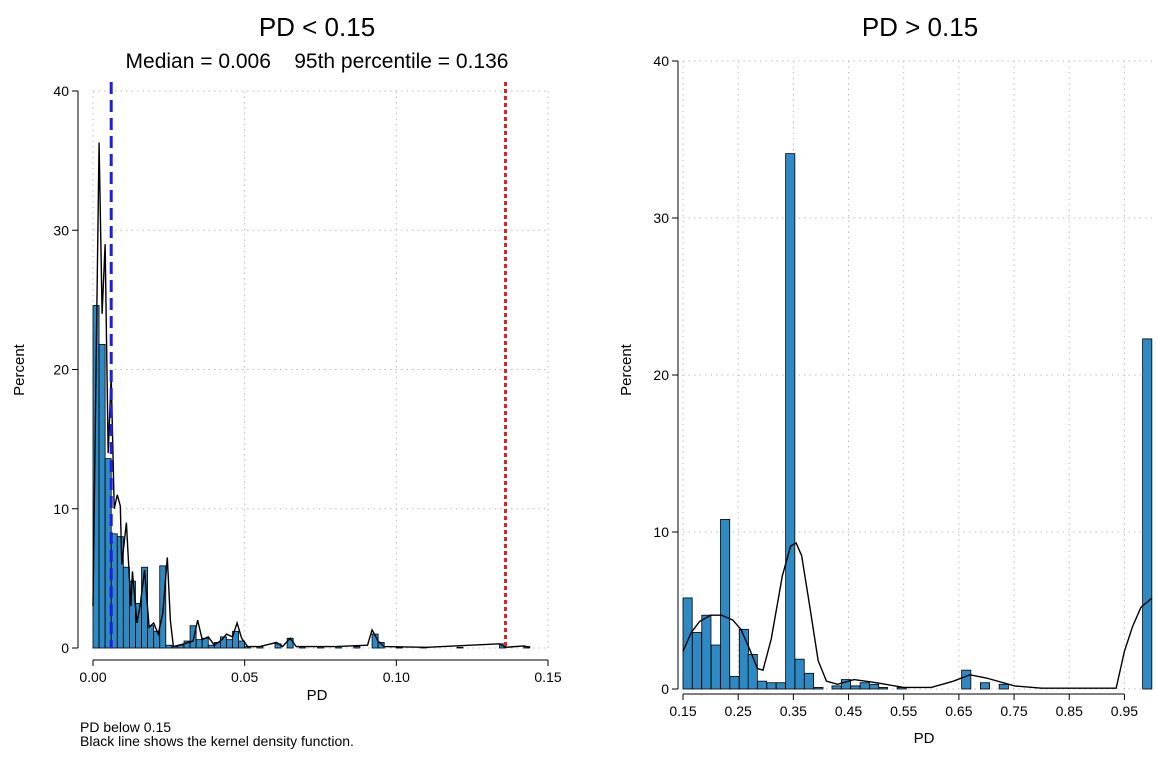 This screenshot has width=1158, height=758. Describe the element at coordinates (317, 695) in the screenshot. I see `left-x-axis-label: PD` at that location.